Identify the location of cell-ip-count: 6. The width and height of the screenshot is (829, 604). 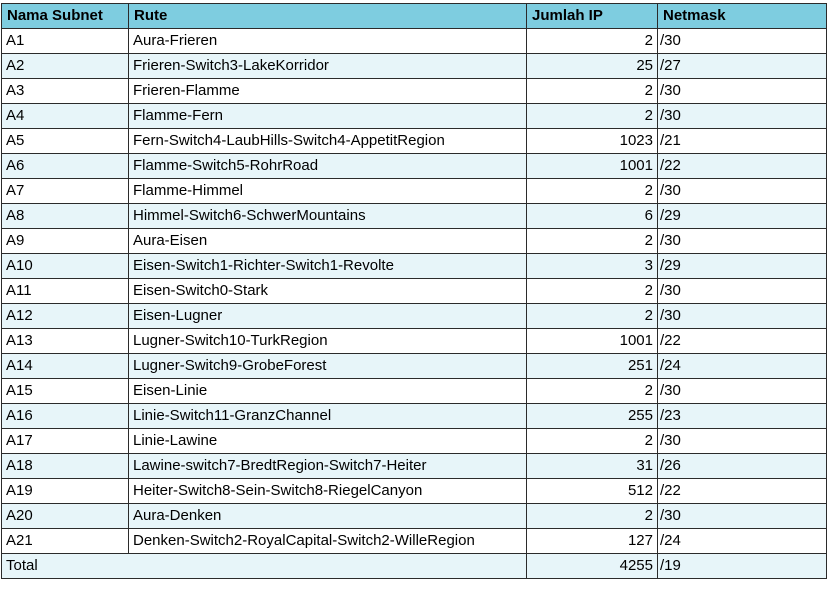
(592, 216).